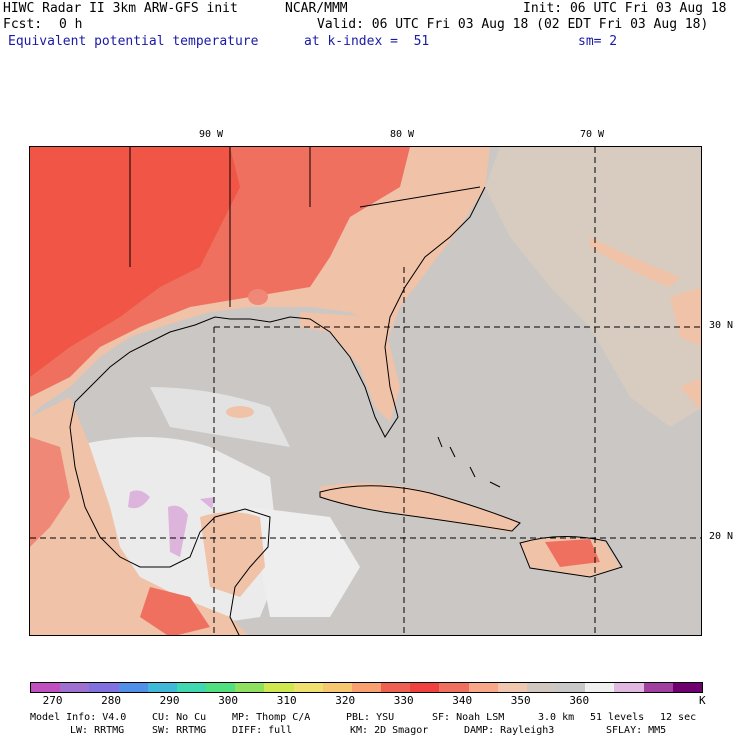  What do you see at coordinates (258, 297) in the screenshot?
I see `louisiana-warm-spot` at bounding box center [258, 297].